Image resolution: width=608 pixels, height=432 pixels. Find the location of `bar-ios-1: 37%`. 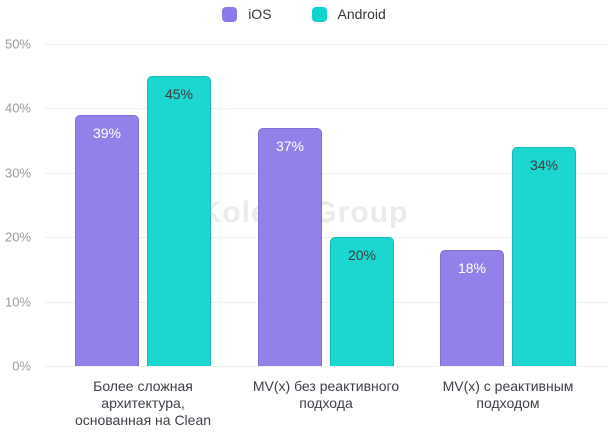

bar-ios-1: 37% is located at coordinates (290, 246).